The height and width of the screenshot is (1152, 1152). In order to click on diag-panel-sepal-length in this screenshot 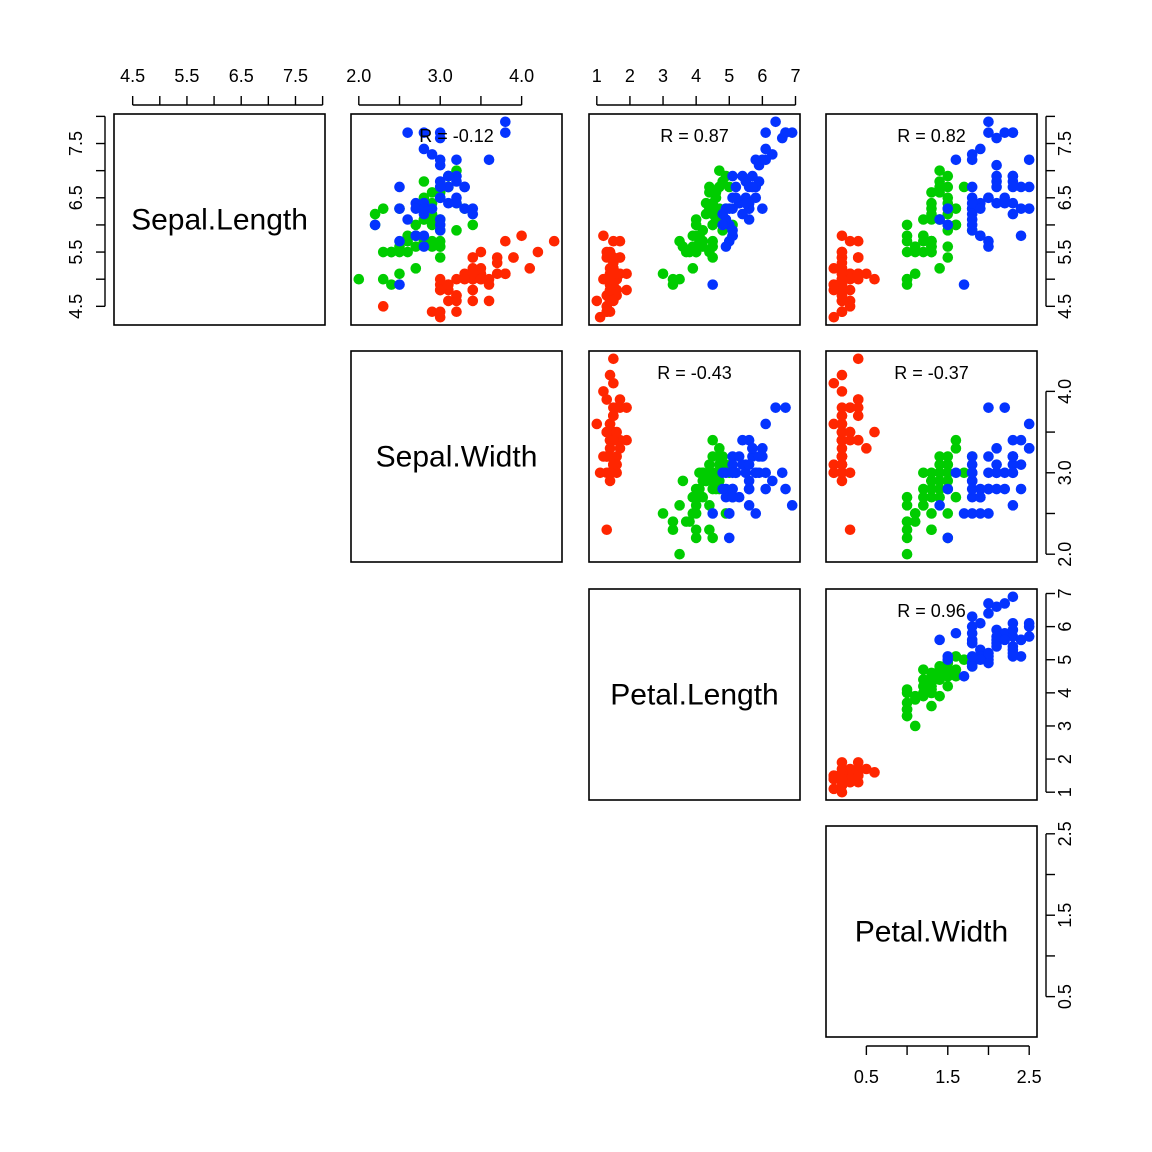, I will do `click(219, 219)`.